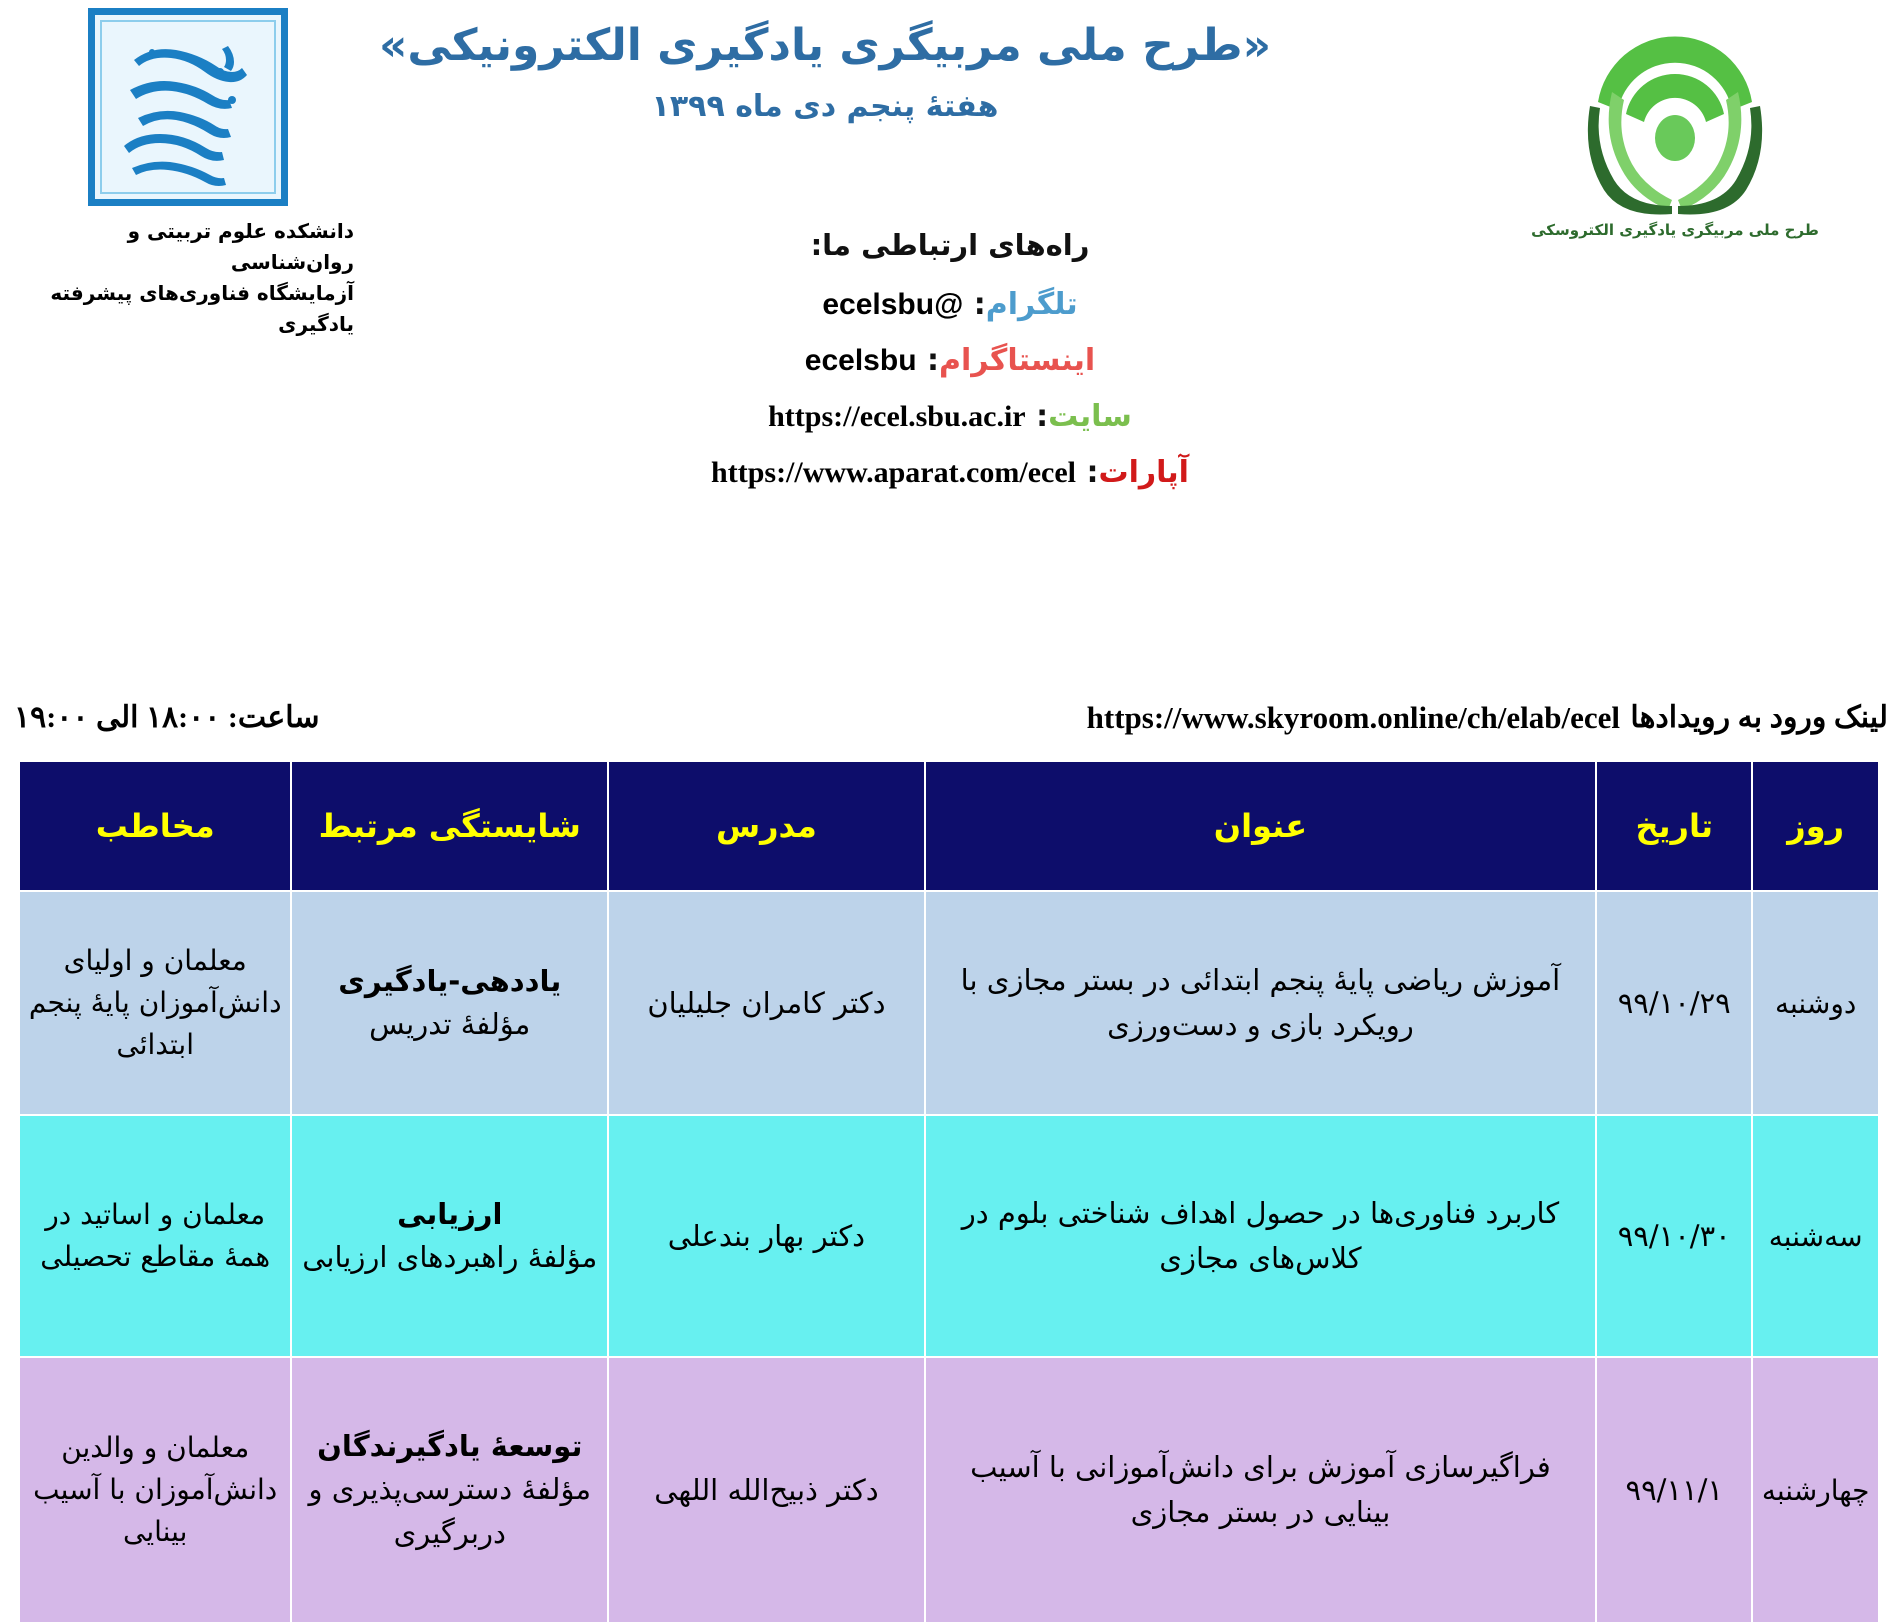  What do you see at coordinates (188, 107) in the screenshot?
I see `shahid-beheshti-university-logo` at bounding box center [188, 107].